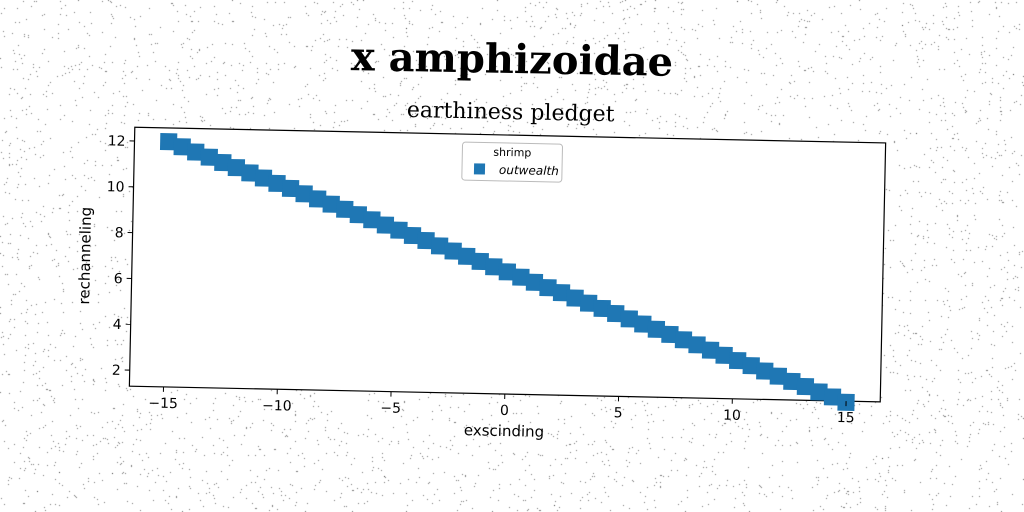 The width and height of the screenshot is (1024, 512). What do you see at coordinates (118, 279) in the screenshot?
I see `y-tick-label: 6` at bounding box center [118, 279].